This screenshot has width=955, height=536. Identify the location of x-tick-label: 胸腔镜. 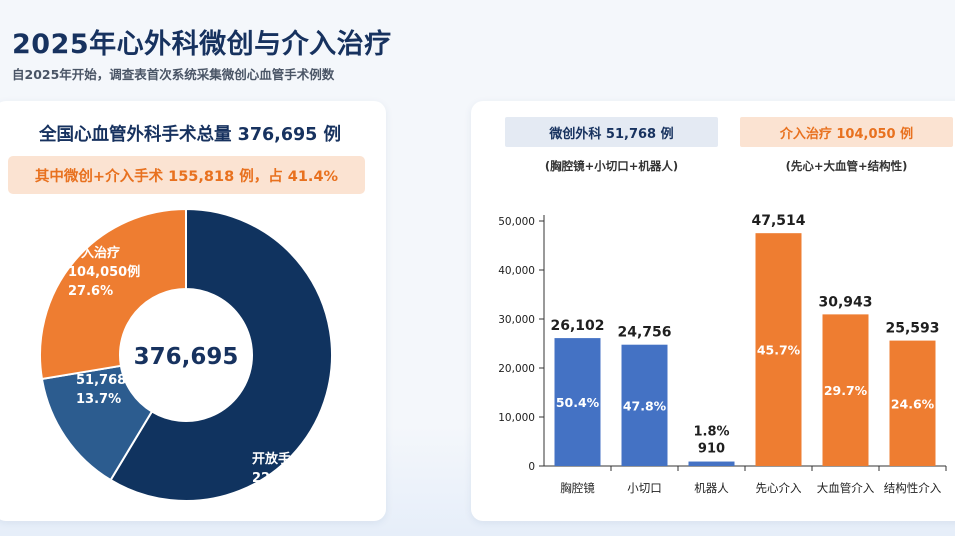
(577, 488).